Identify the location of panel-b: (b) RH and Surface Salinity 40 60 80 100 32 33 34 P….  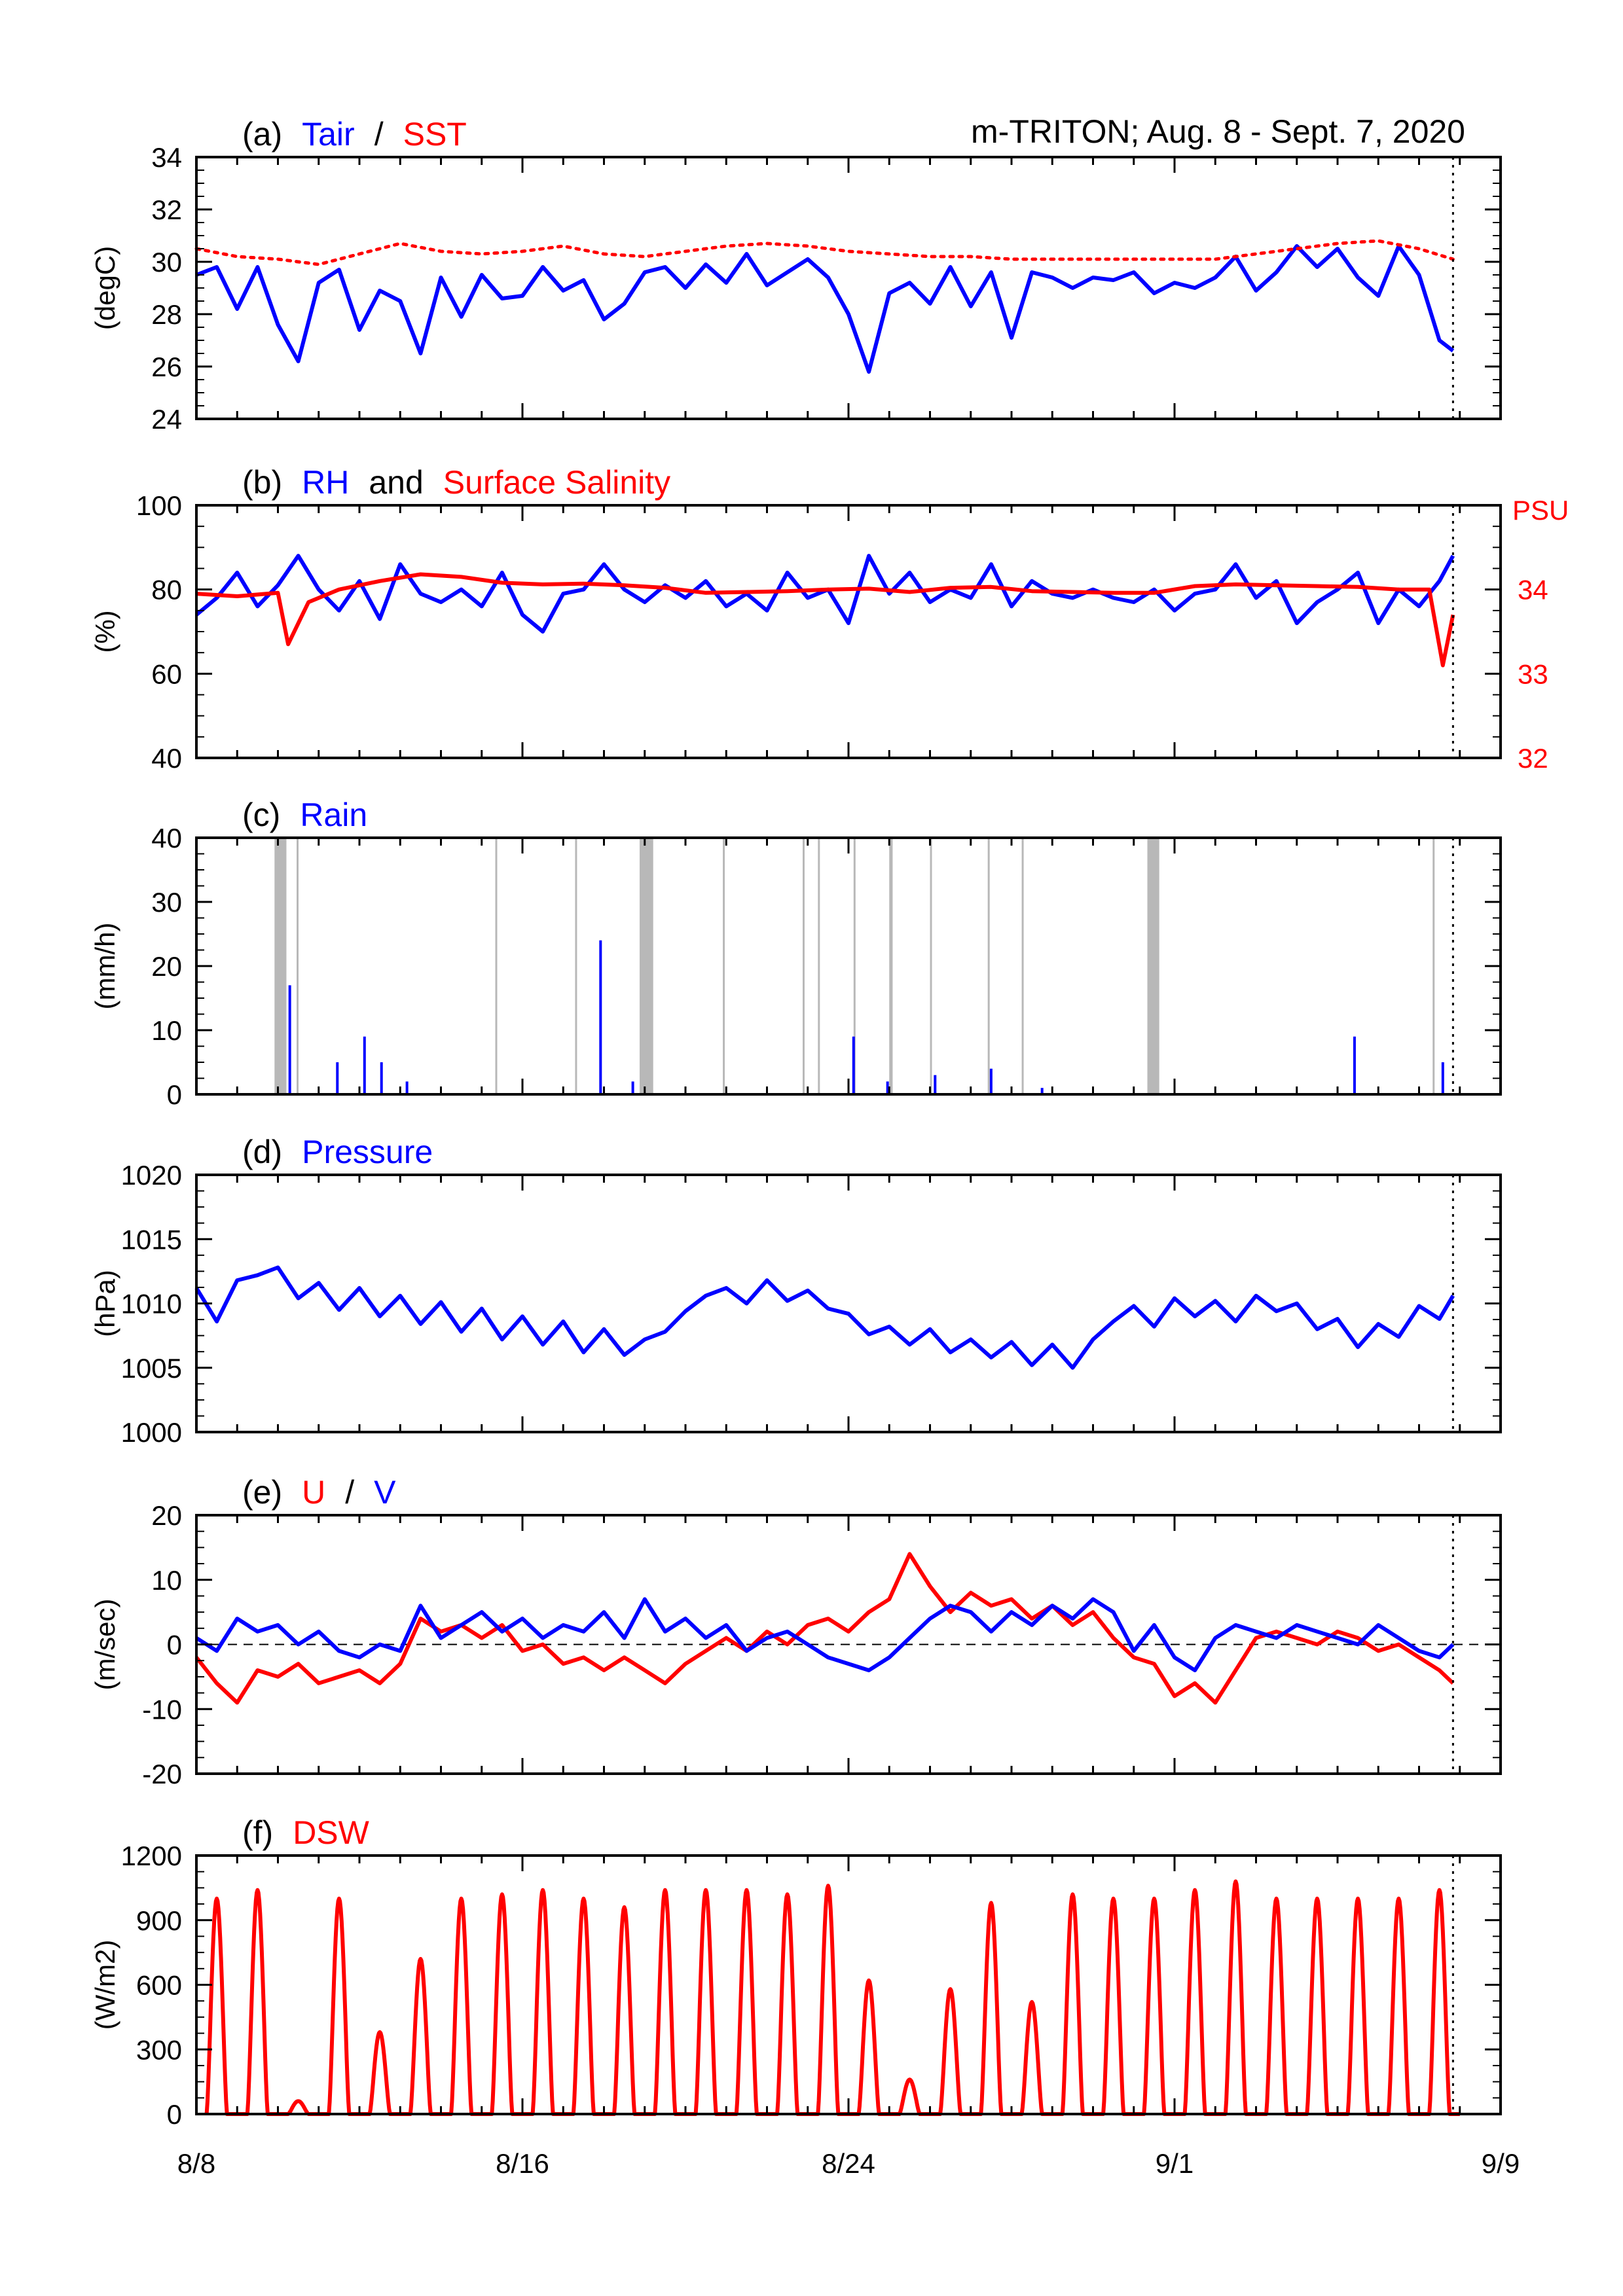
(829, 619).